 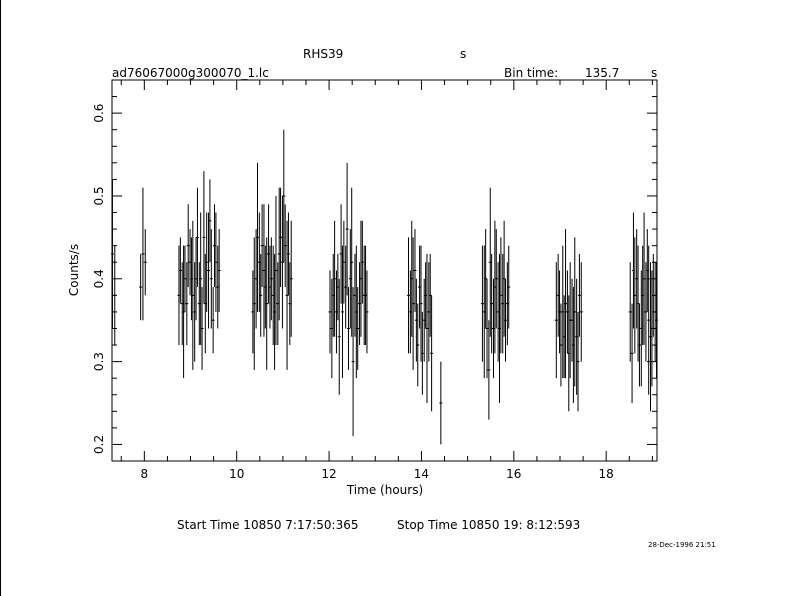 What do you see at coordinates (328, 474) in the screenshot?
I see `x-tick-label: 12` at bounding box center [328, 474].